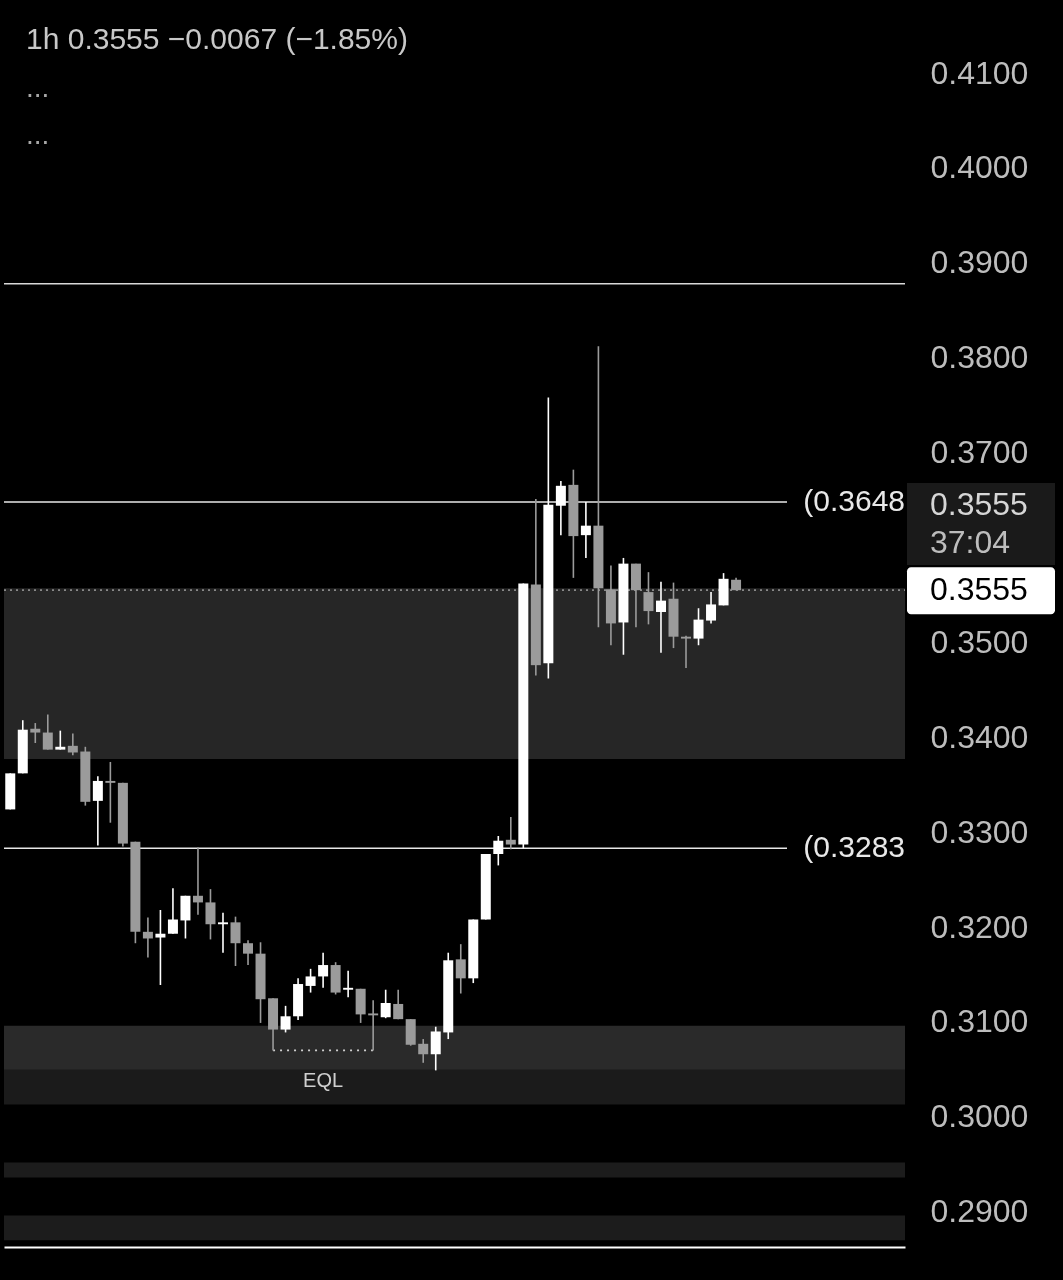 The height and width of the screenshot is (1280, 1063). What do you see at coordinates (979, 1021) in the screenshot?
I see `y-tick-label: 0.3100` at bounding box center [979, 1021].